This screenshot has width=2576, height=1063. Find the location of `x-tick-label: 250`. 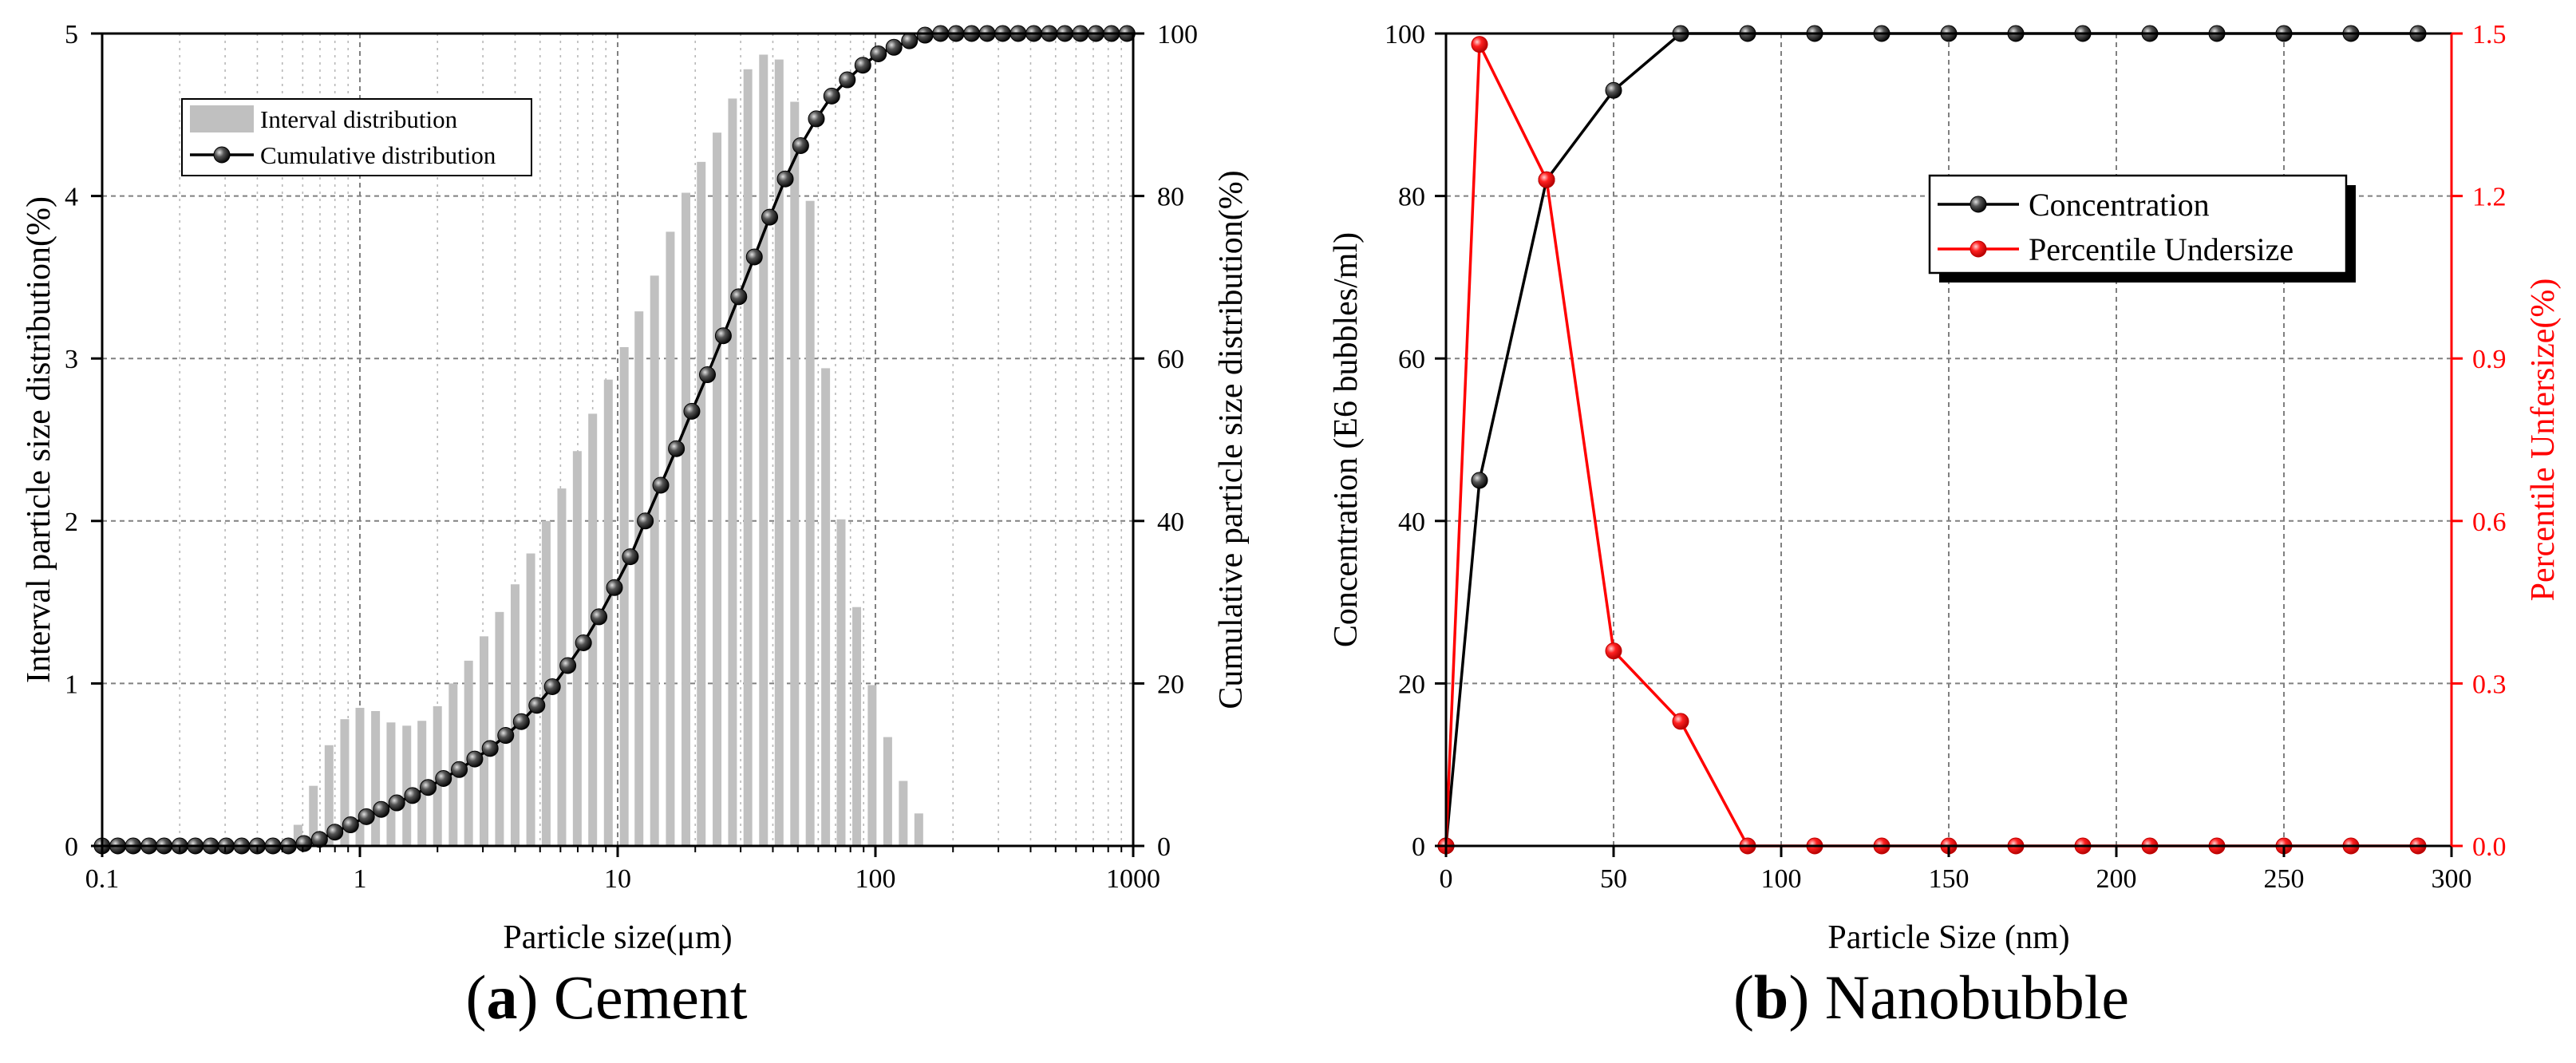

x-tick-label: 250 is located at coordinates (2284, 879).